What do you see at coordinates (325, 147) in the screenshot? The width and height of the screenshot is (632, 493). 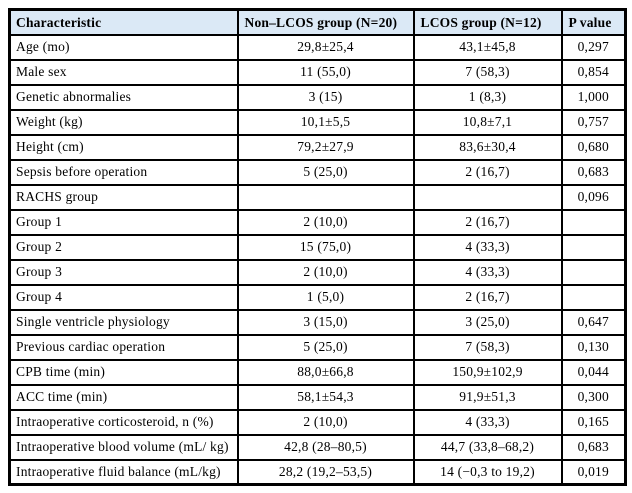 I see `non-lcos-value-cell: 79,2±27,9` at bounding box center [325, 147].